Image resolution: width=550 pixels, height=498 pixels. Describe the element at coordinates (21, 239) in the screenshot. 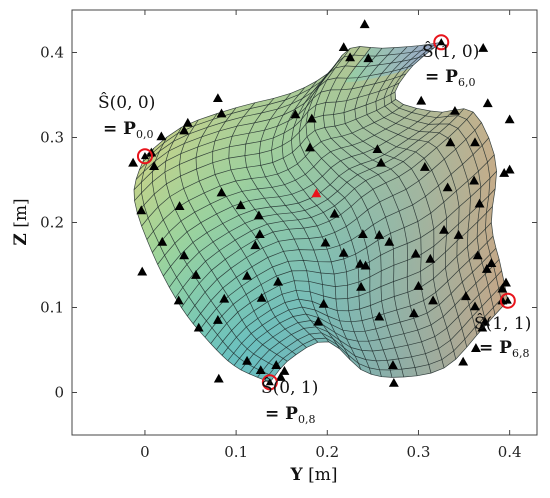

I see `y-axis-label-bold: Z` at that location.